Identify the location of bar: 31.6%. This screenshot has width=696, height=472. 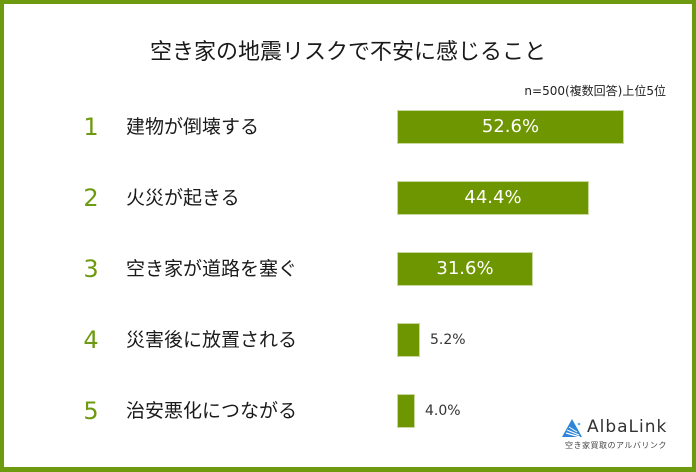
(465, 269).